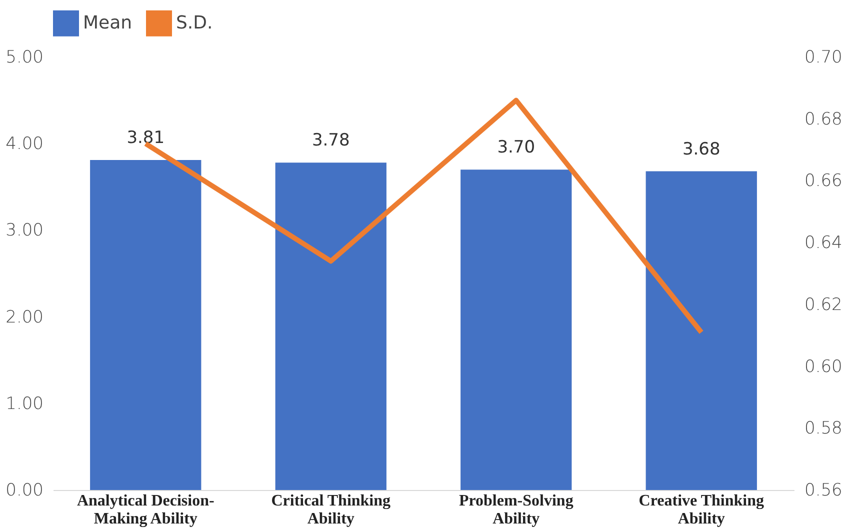 Image resolution: width=847 pixels, height=531 pixels. I want to click on y2-tick-label: 0.68, so click(823, 119).